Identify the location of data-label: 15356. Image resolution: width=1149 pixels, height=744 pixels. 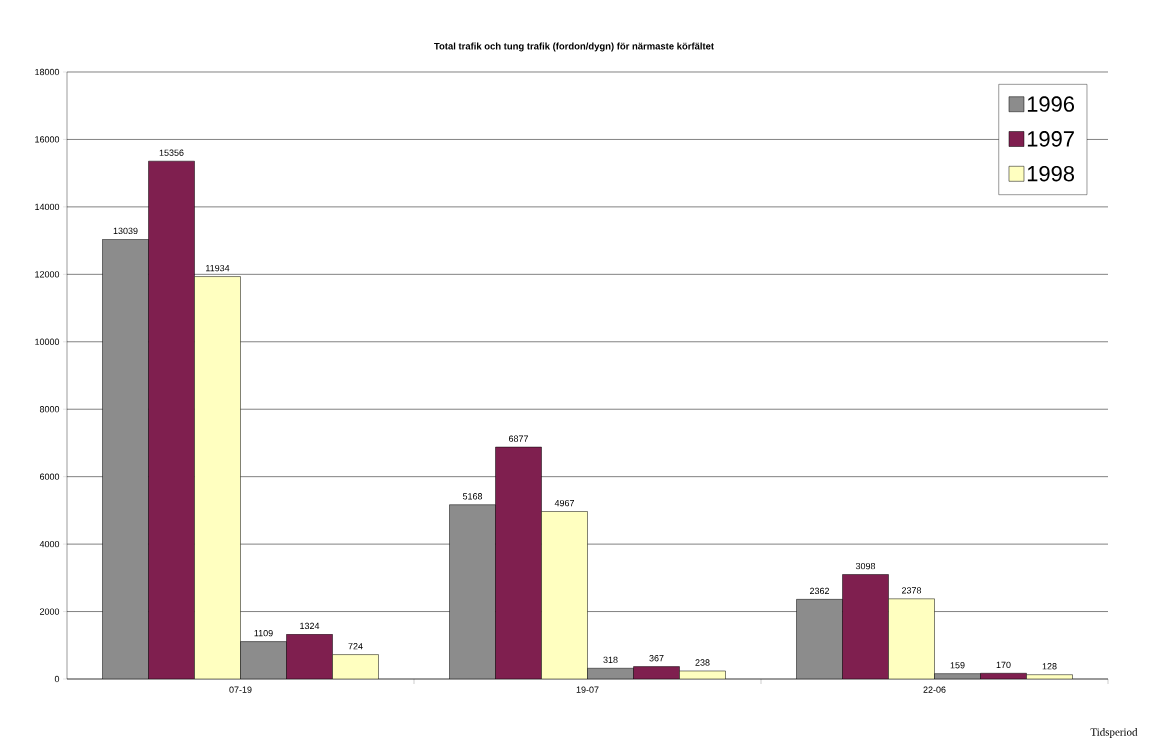
(171, 152).